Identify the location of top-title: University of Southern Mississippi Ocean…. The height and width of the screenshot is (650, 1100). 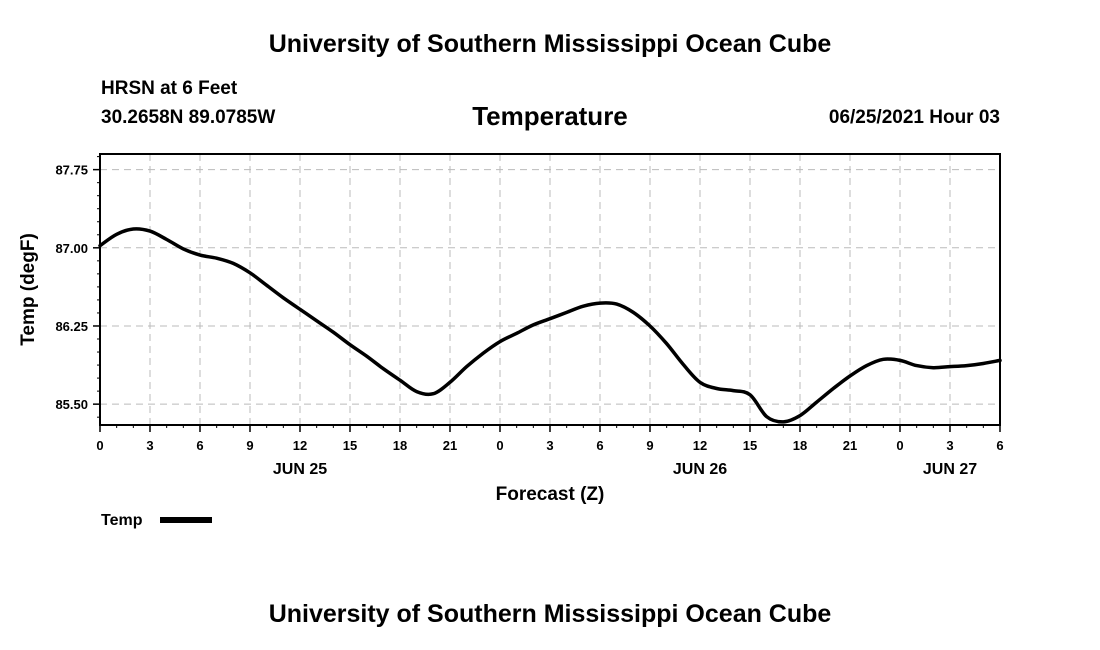
(550, 44).